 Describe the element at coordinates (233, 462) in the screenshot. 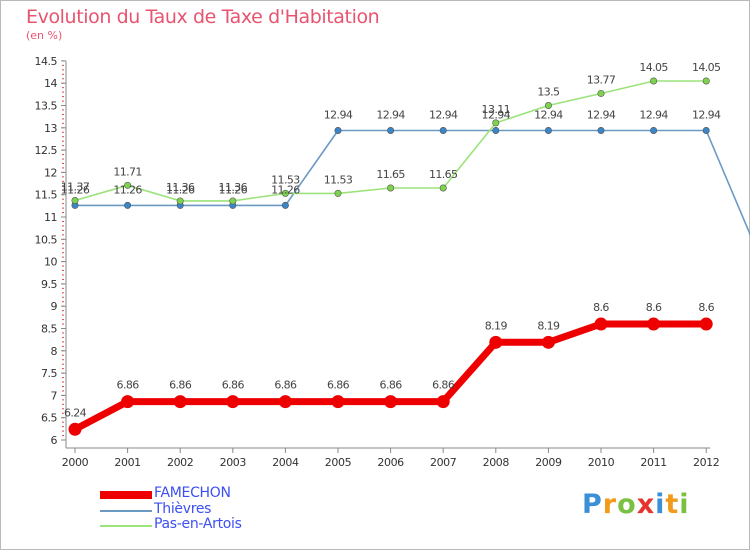

I see `x-tick-label: 2003` at that location.